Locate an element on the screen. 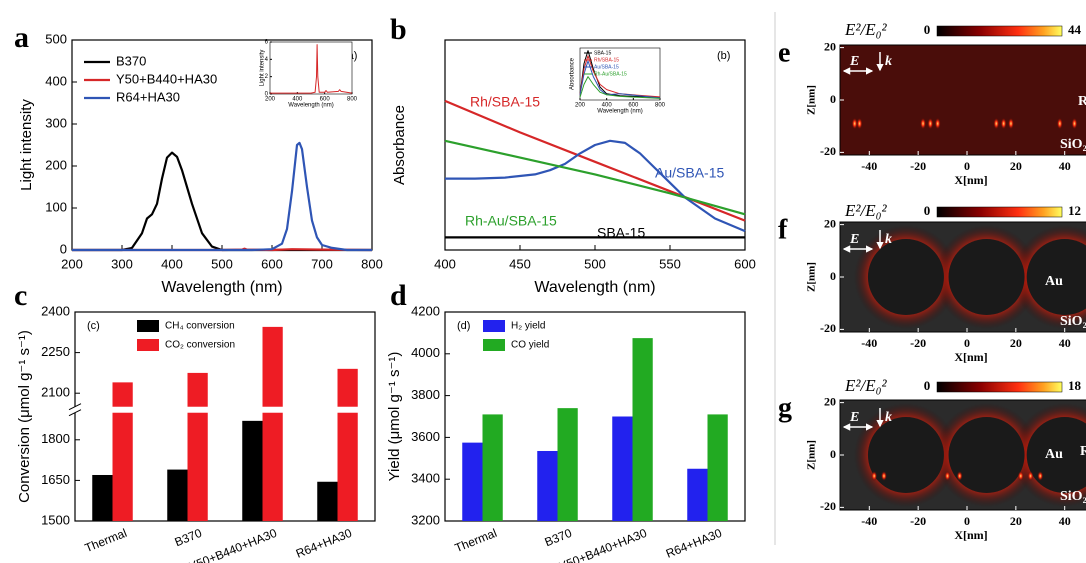 This screenshot has width=1086, height=563. y-tick-label: 3400 is located at coordinates (425, 478).